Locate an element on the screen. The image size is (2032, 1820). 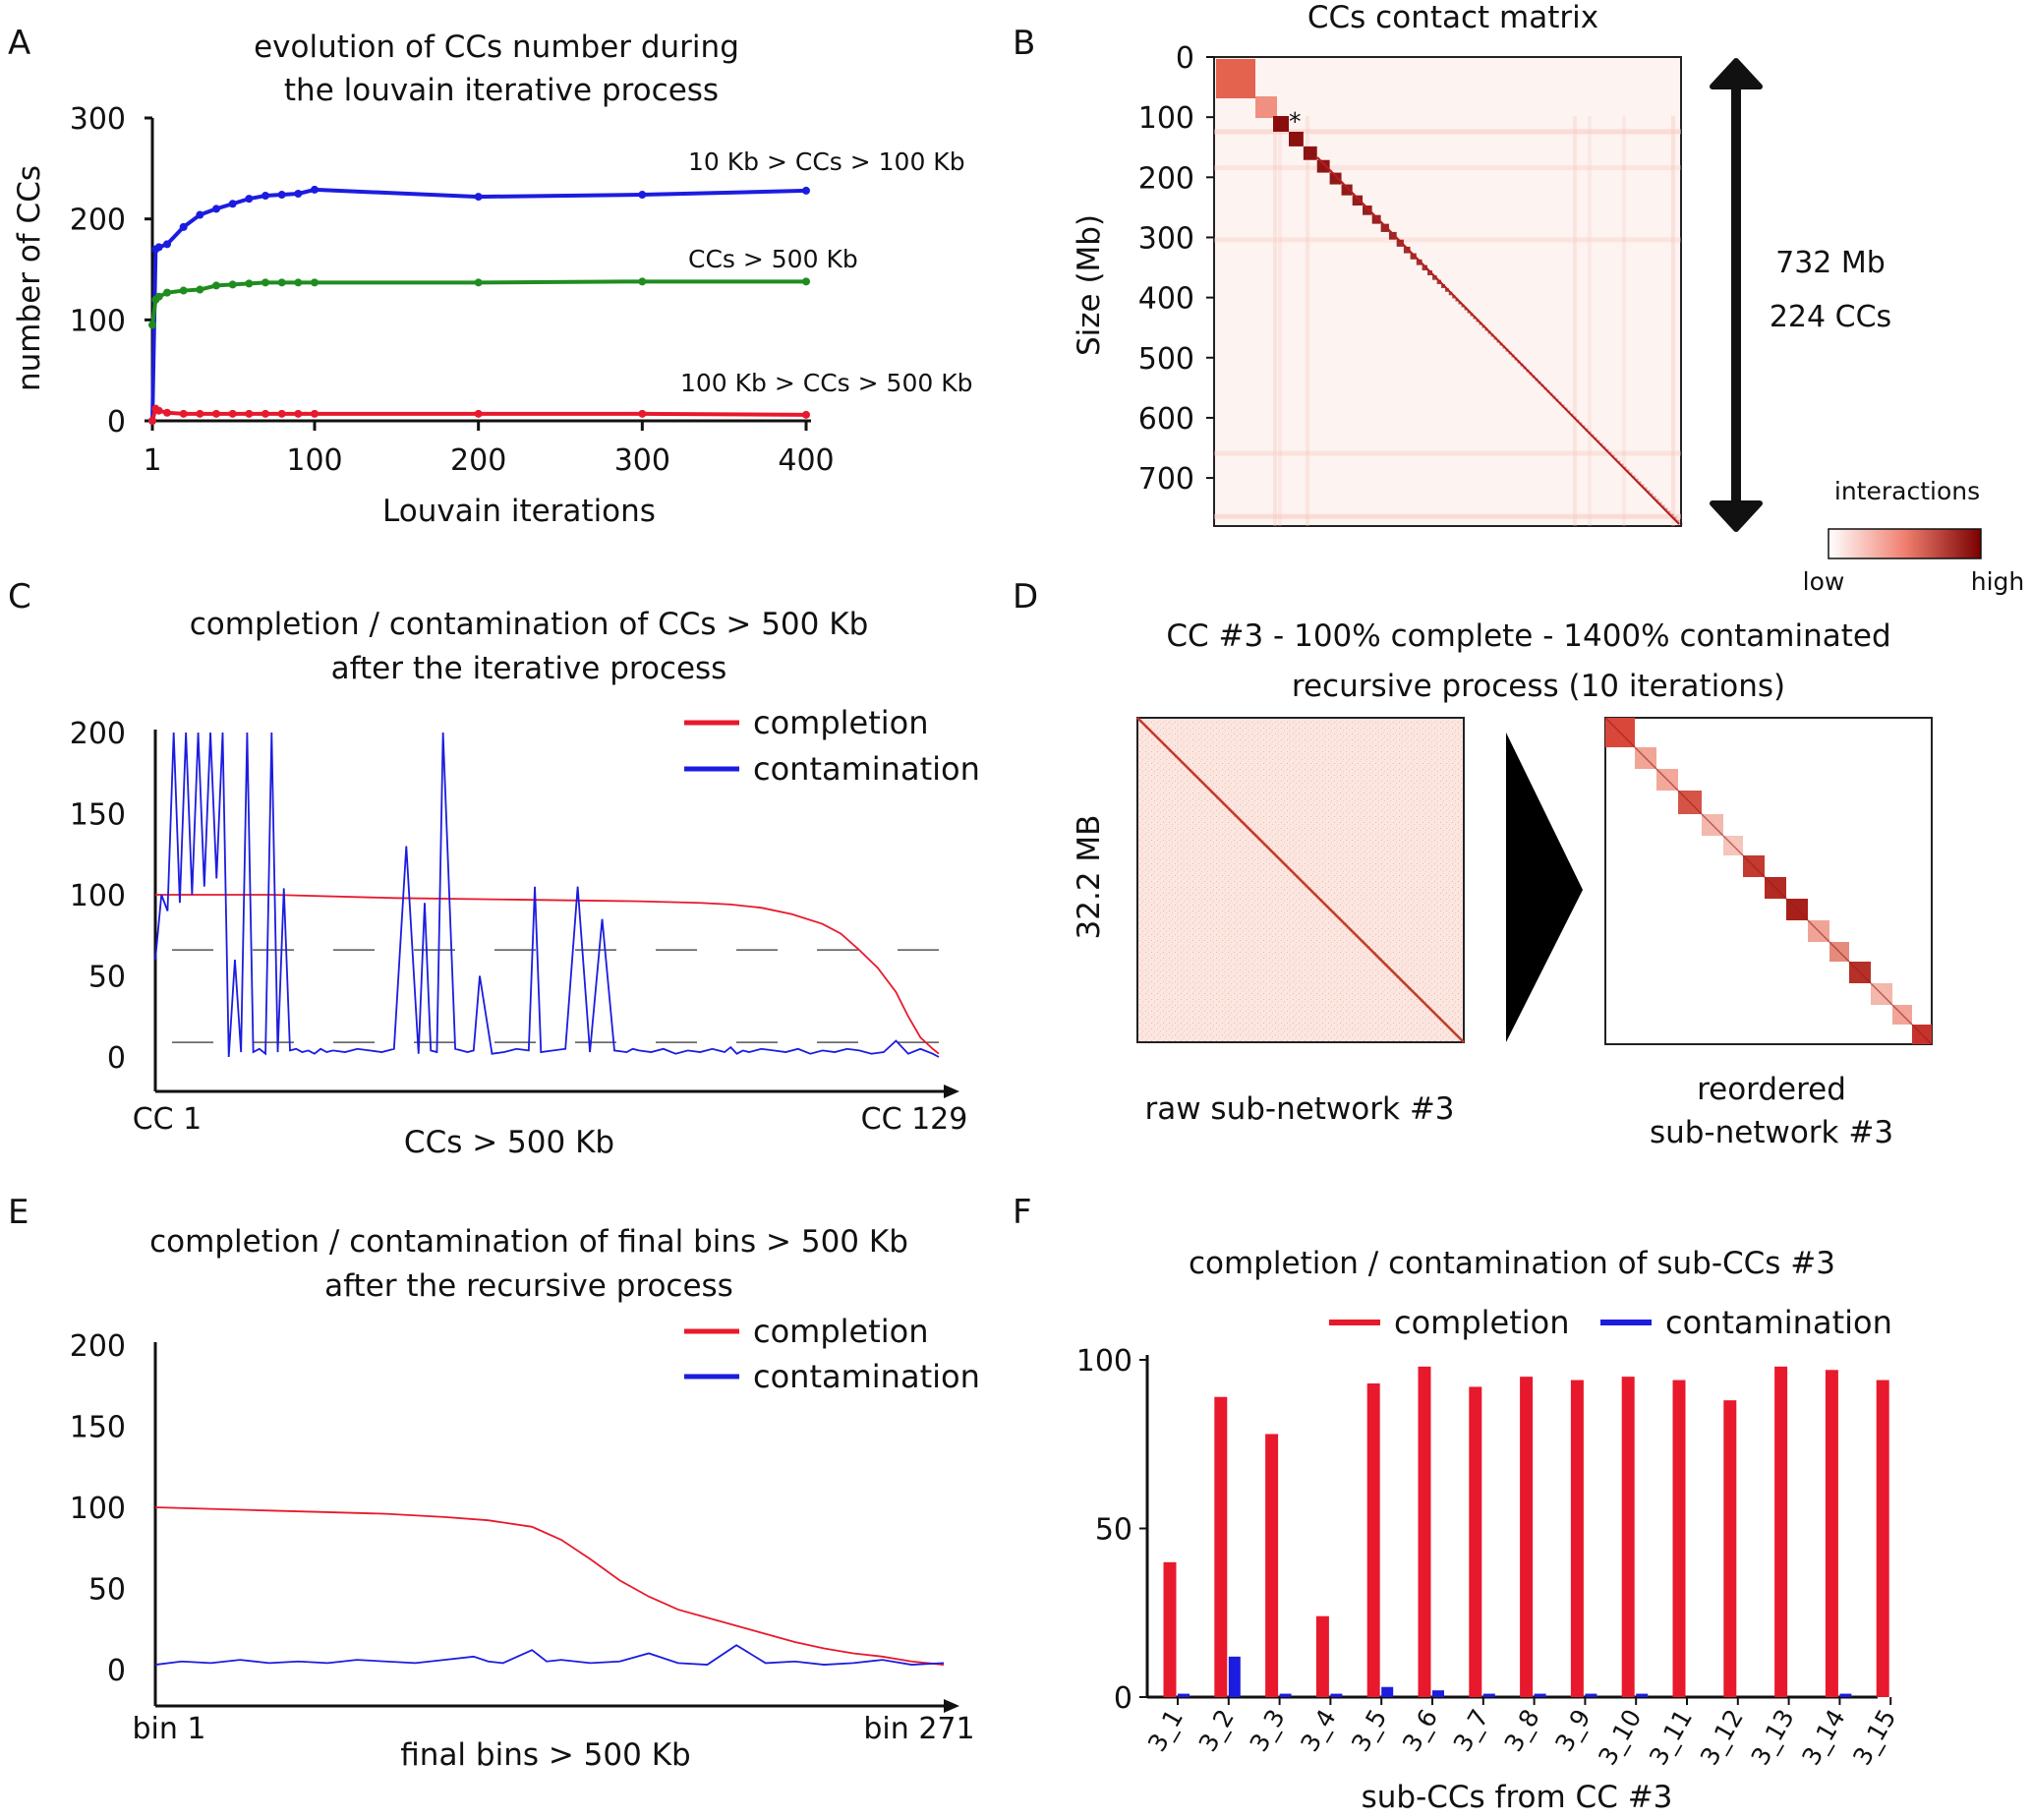
panel-f-legend-completion: completion is located at coordinates (1482, 1322).